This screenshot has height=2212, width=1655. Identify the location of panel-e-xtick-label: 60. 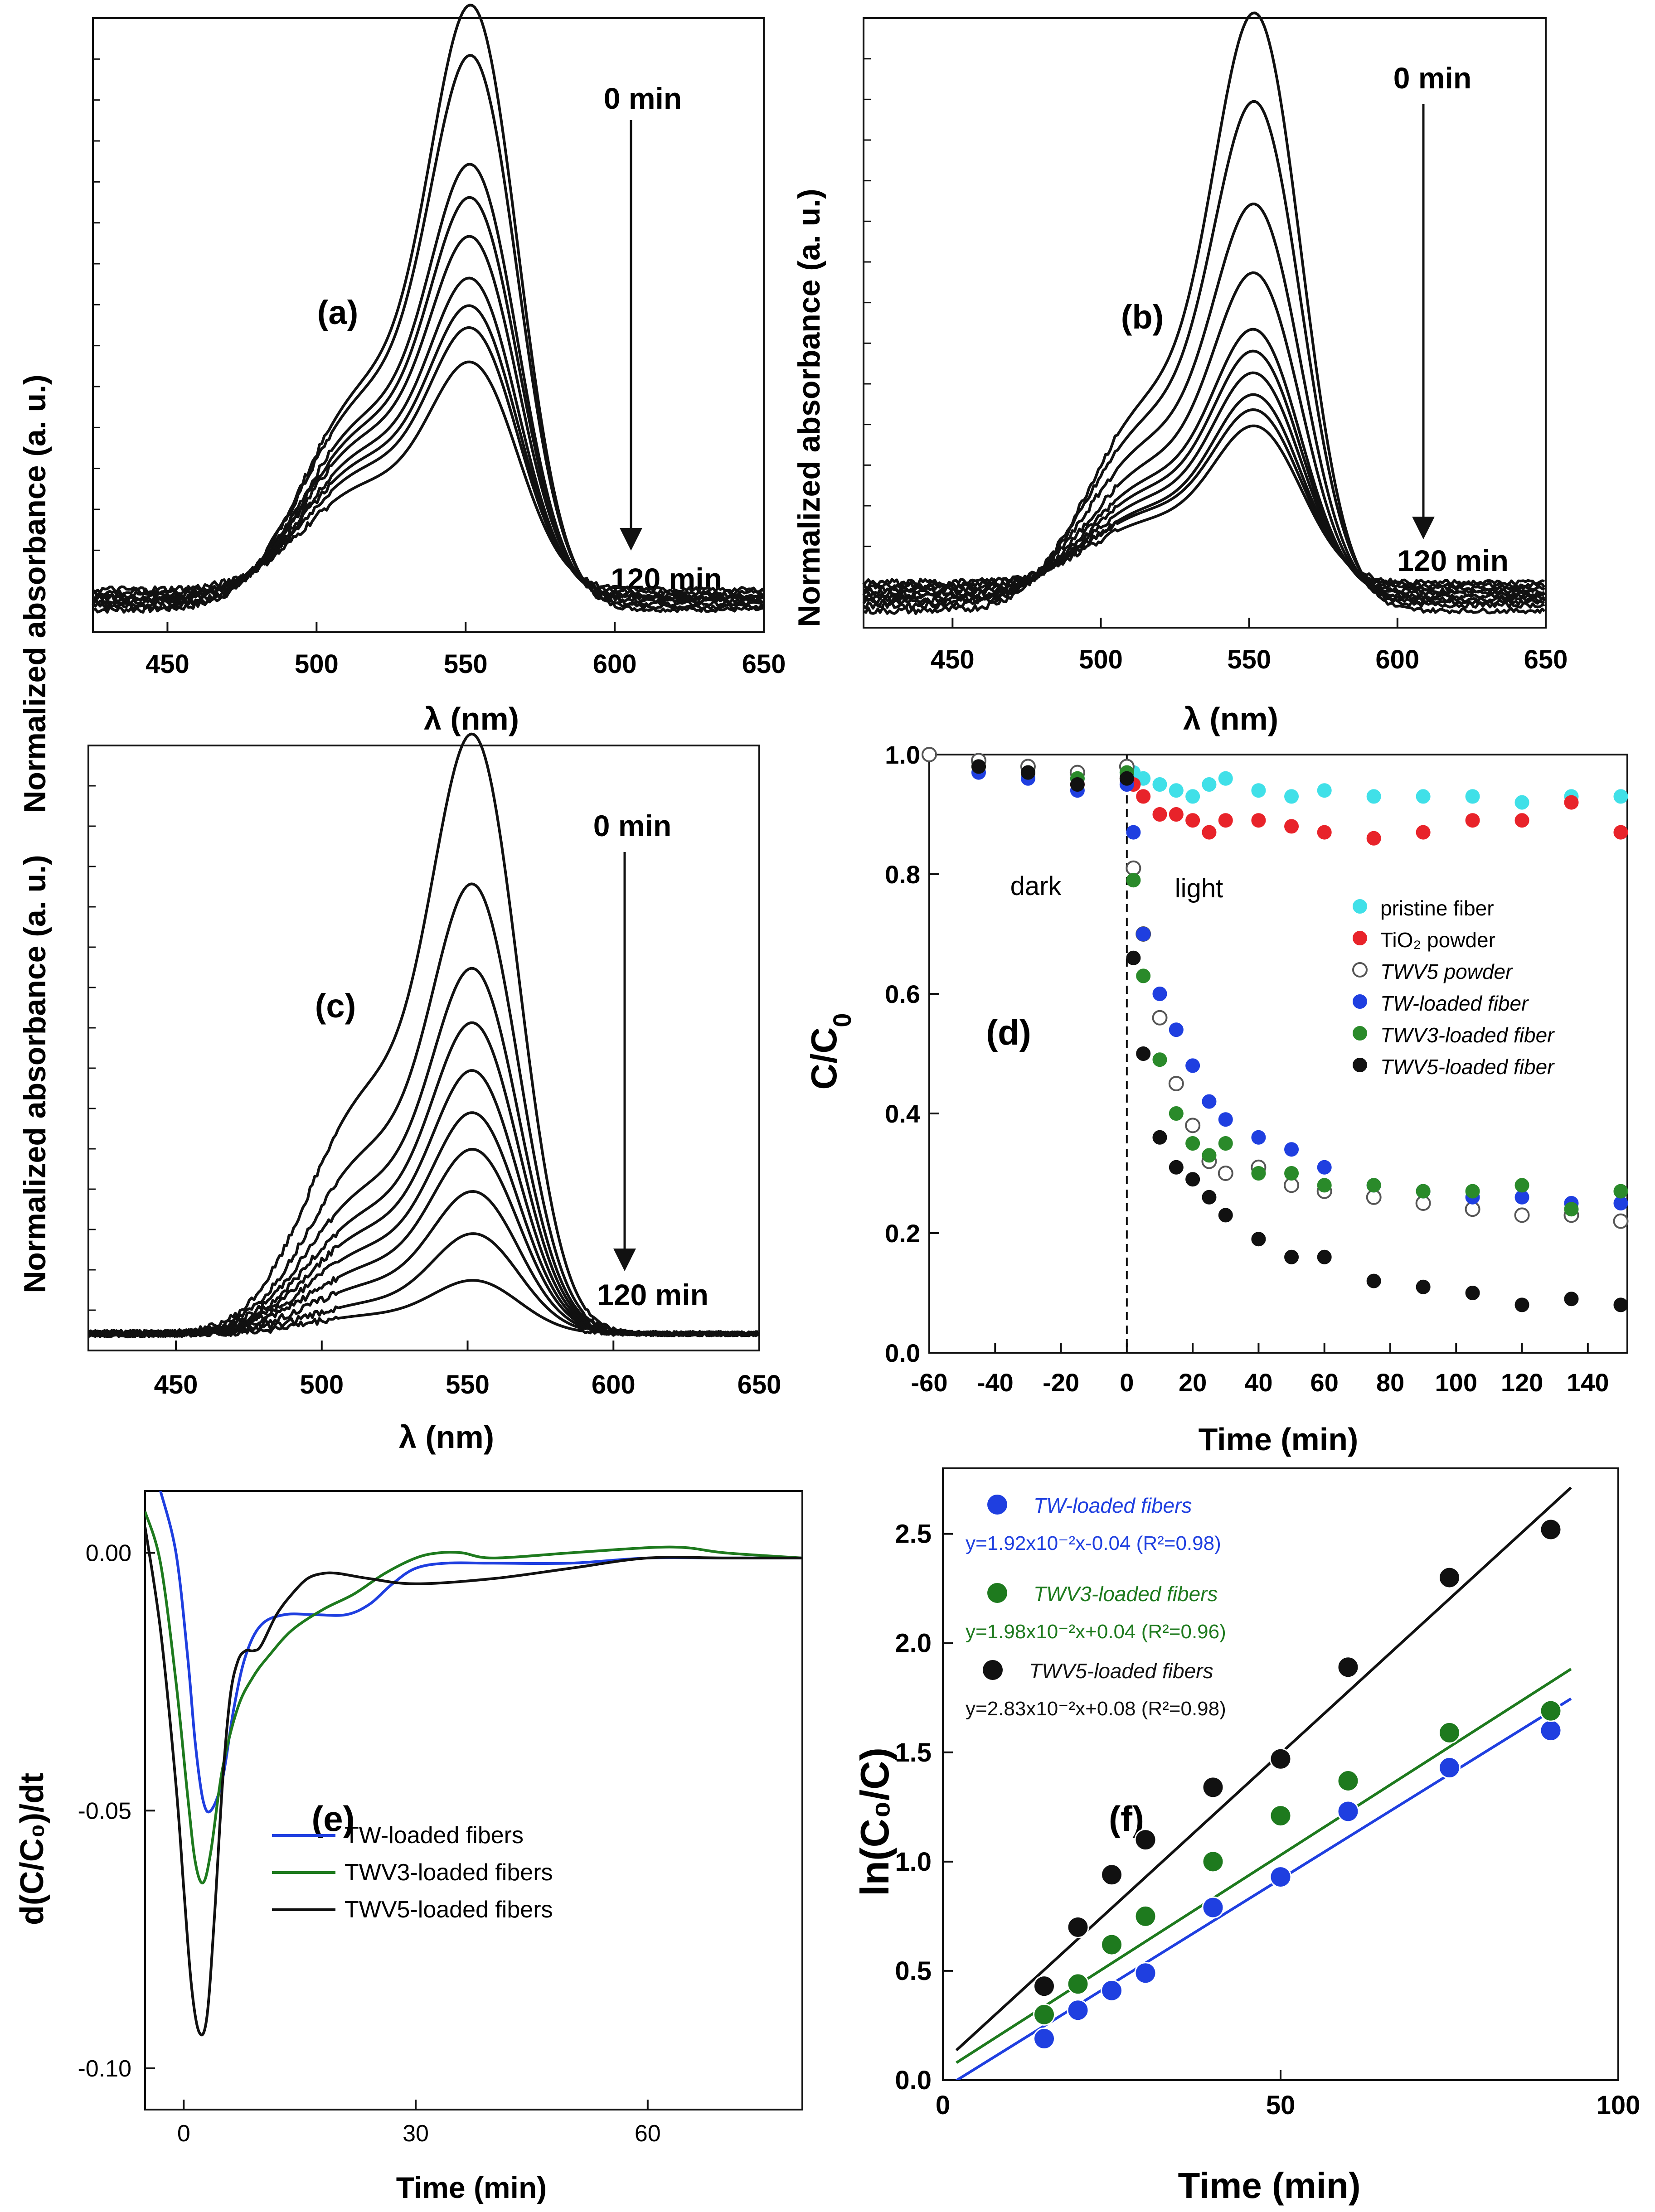
(648, 2133).